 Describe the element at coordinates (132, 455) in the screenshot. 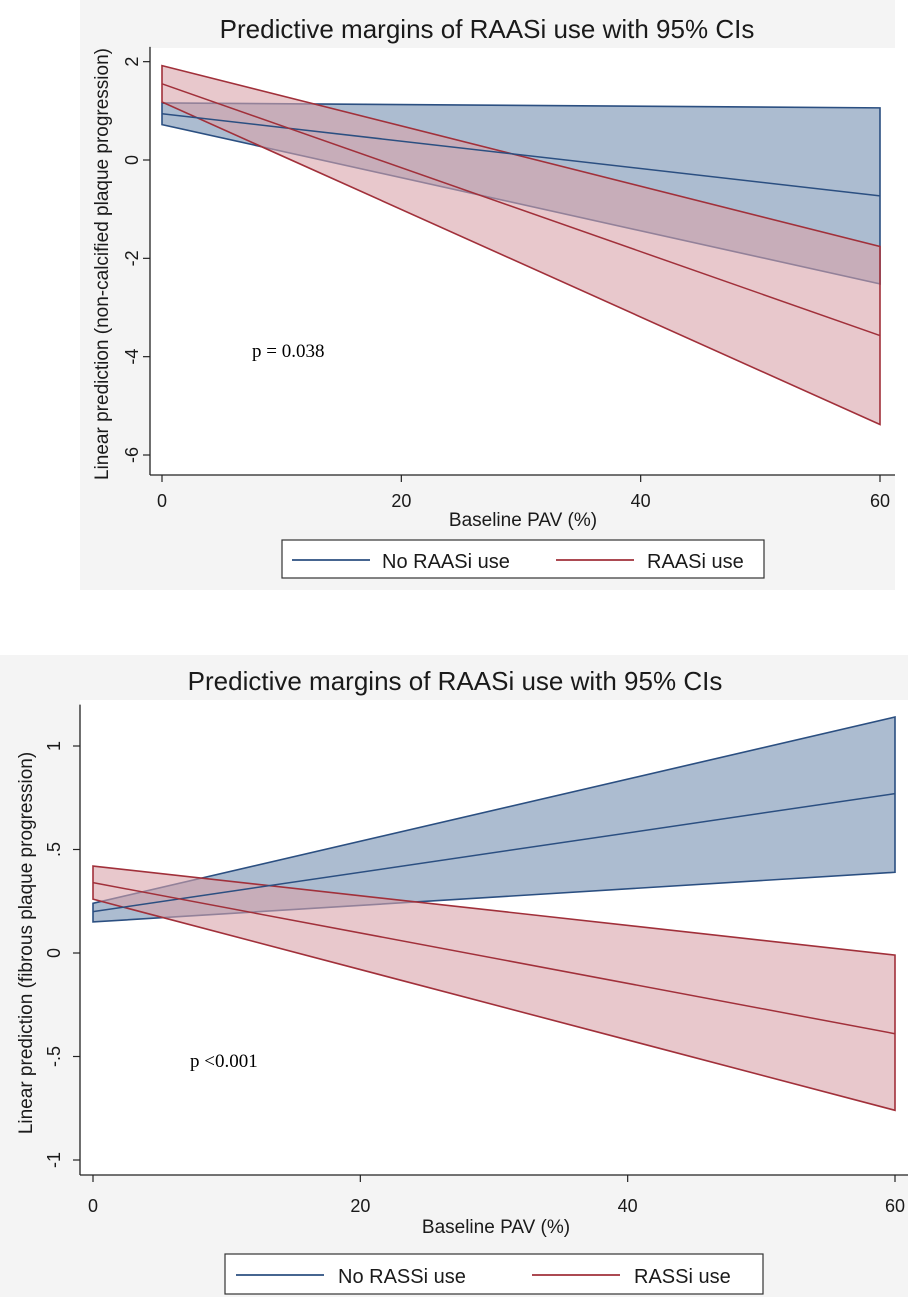

I see `y-tick-label: -6` at that location.